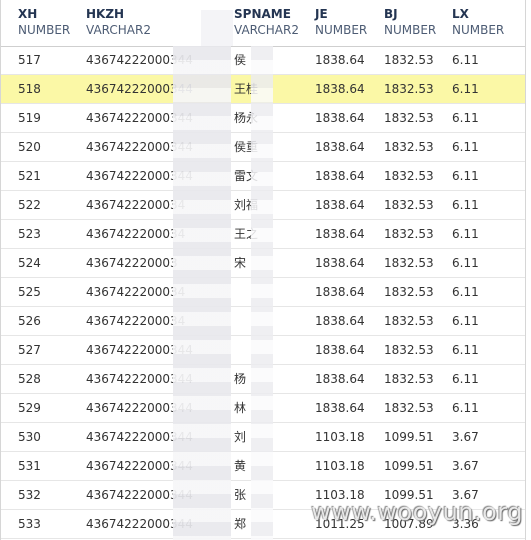 The width and height of the screenshot is (531, 540). What do you see at coordinates (263, 321) in the screenshot?
I see `table-row: 526 4367422200034 1838.64 1832.53 6.11` at bounding box center [263, 321].